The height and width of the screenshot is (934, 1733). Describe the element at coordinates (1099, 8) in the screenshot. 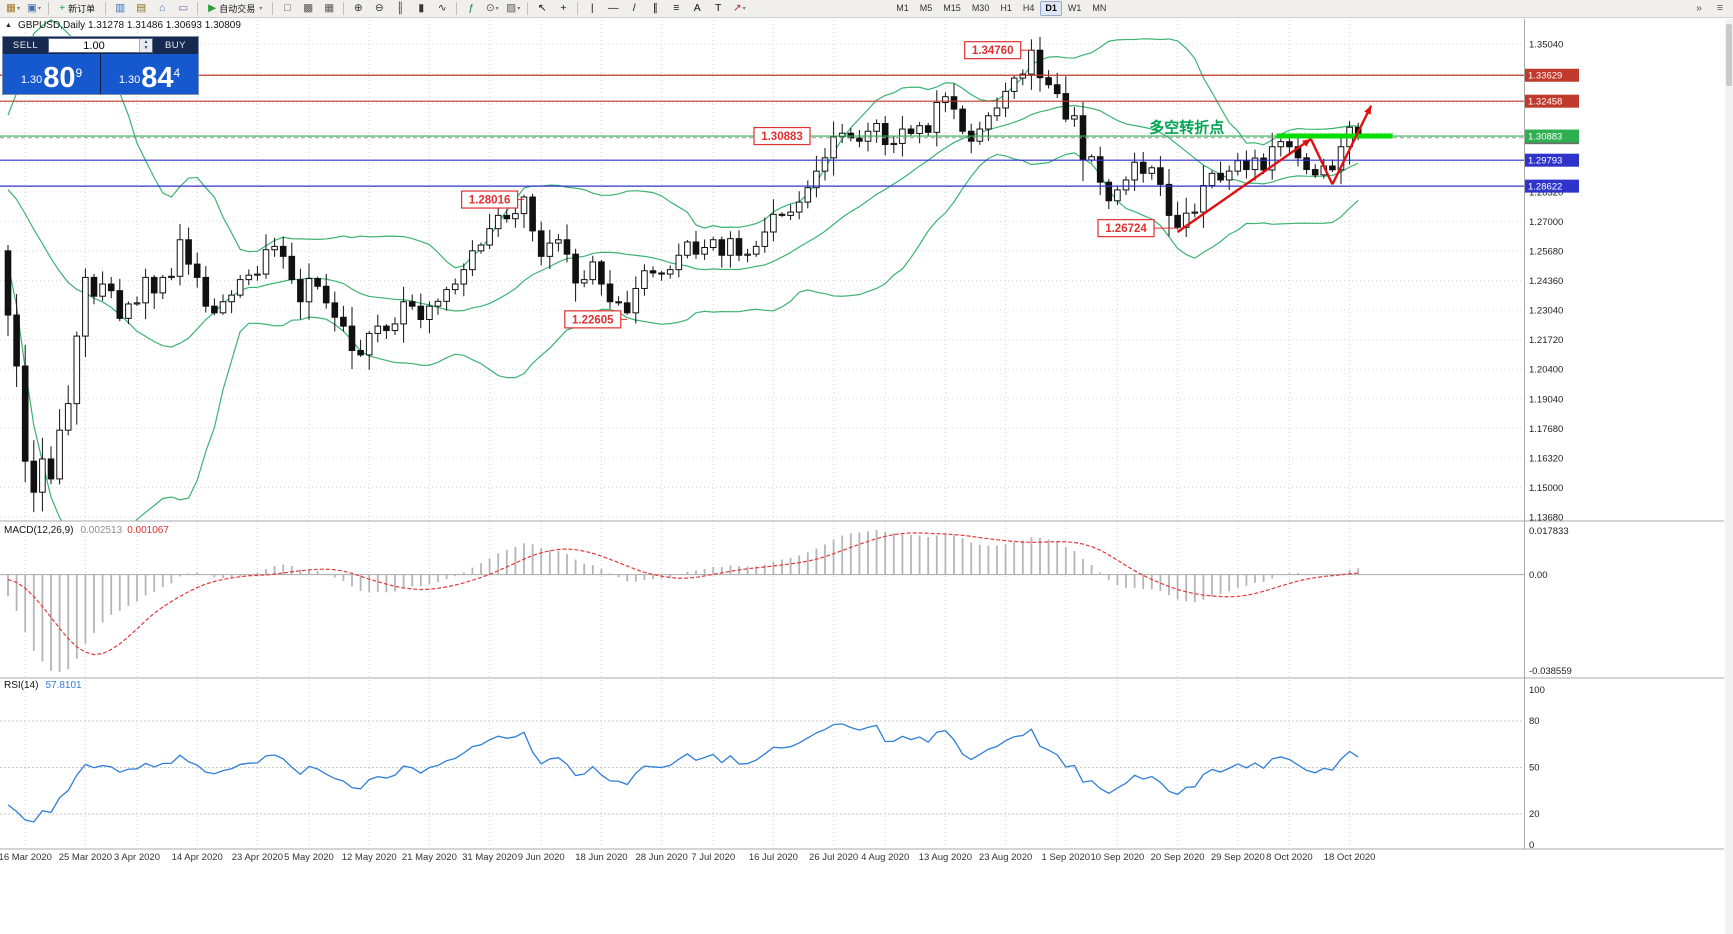

I see `timeframe-mn: MN` at that location.